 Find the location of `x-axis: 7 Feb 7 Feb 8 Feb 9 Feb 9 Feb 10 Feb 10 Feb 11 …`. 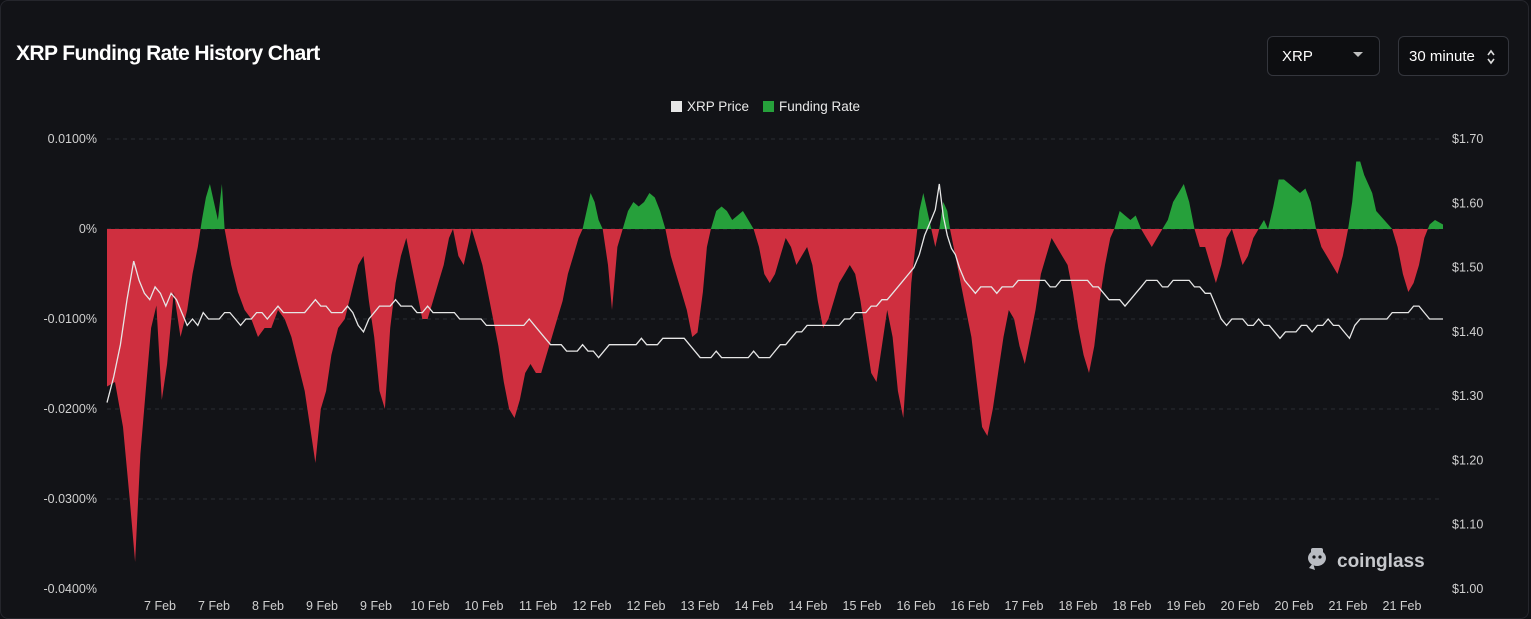

x-axis: 7 Feb 7 Feb 8 Feb 9 Feb 9 Feb 10 Feb 10 Feb 11 … is located at coordinates (782, 606).